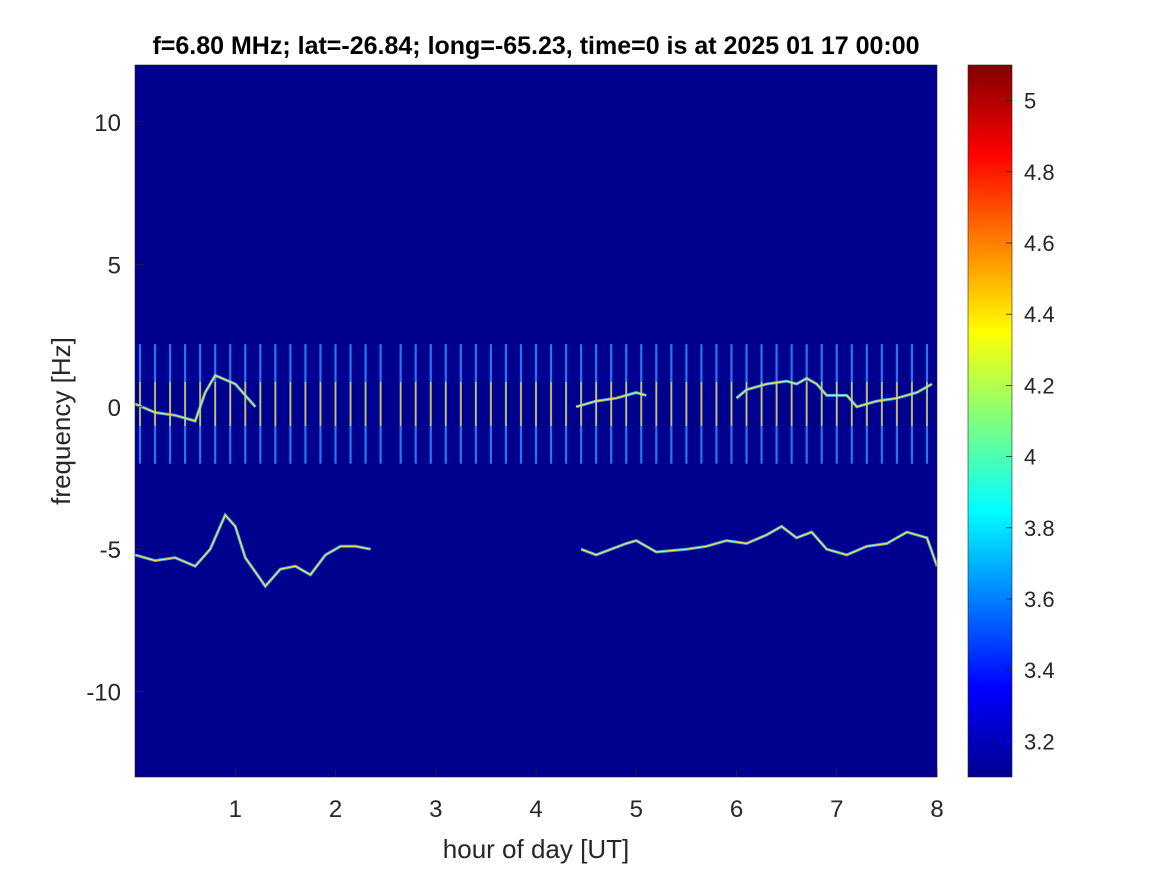 The height and width of the screenshot is (875, 1167). I want to click on x-tick-label: 8, so click(936, 809).